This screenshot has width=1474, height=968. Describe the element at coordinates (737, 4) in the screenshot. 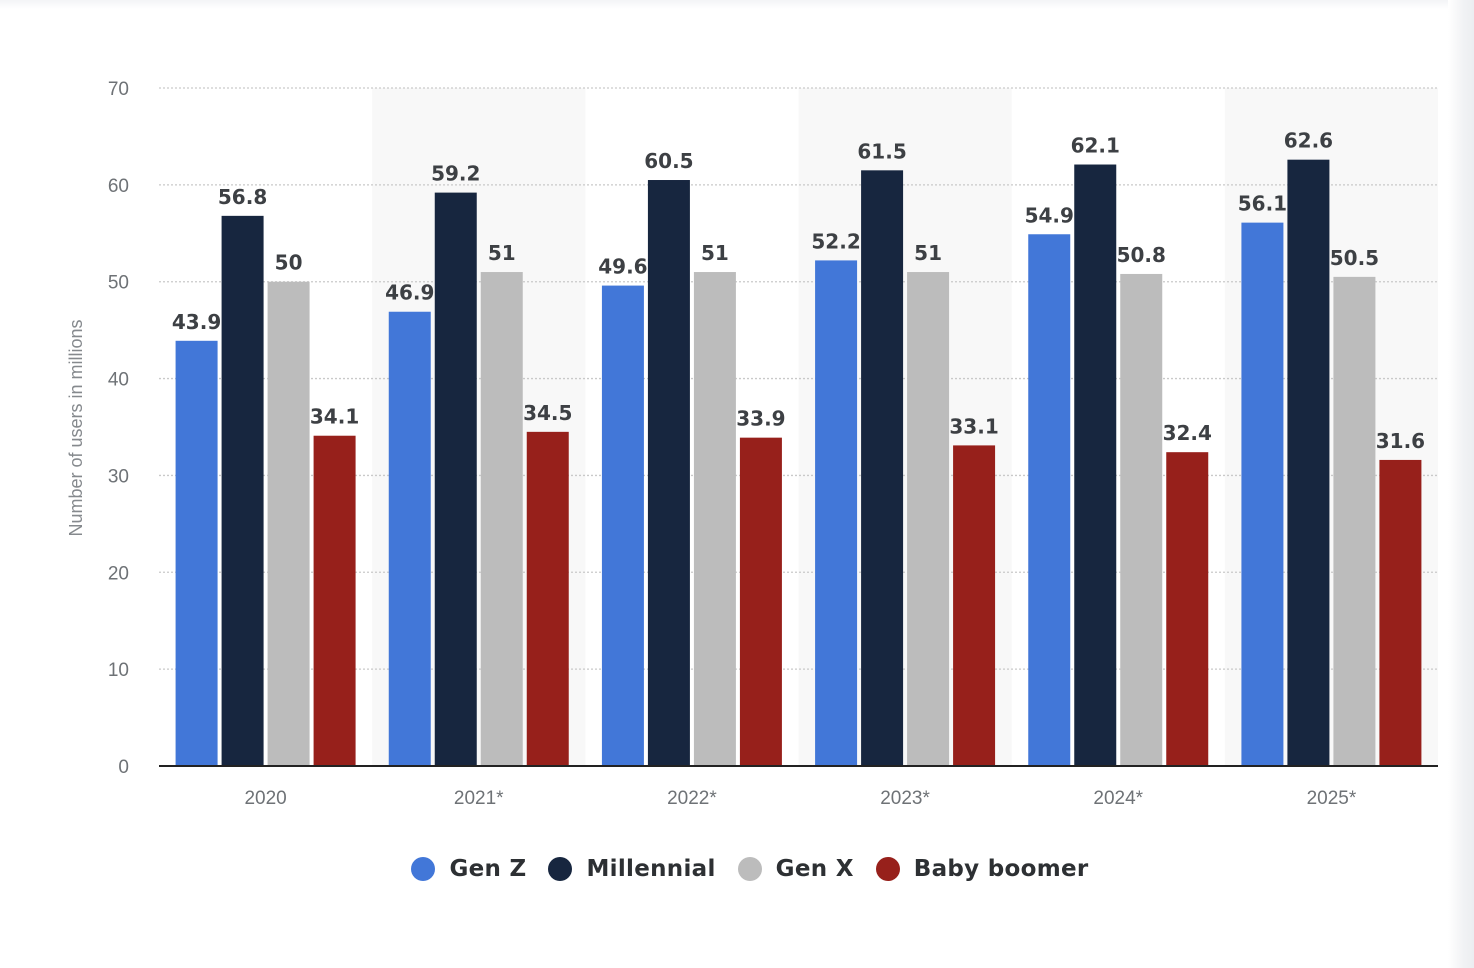

I see `card-top-shadow` at that location.